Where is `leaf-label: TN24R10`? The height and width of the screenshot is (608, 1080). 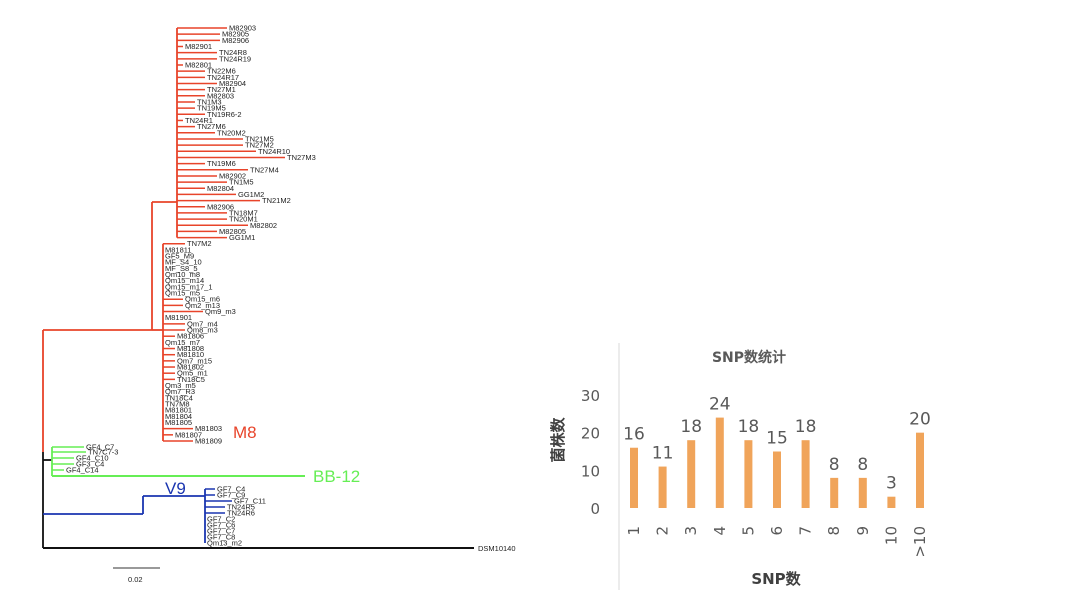
leaf-label: TN24R10 is located at coordinates (274, 151).